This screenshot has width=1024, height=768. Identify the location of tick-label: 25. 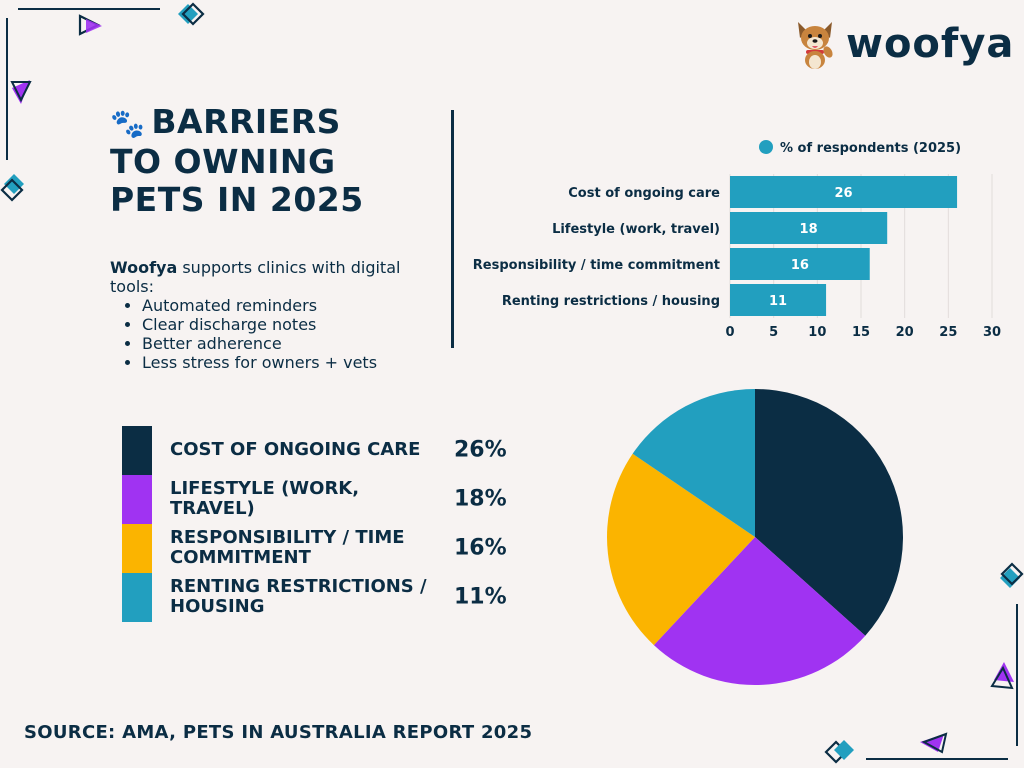
(948, 332).